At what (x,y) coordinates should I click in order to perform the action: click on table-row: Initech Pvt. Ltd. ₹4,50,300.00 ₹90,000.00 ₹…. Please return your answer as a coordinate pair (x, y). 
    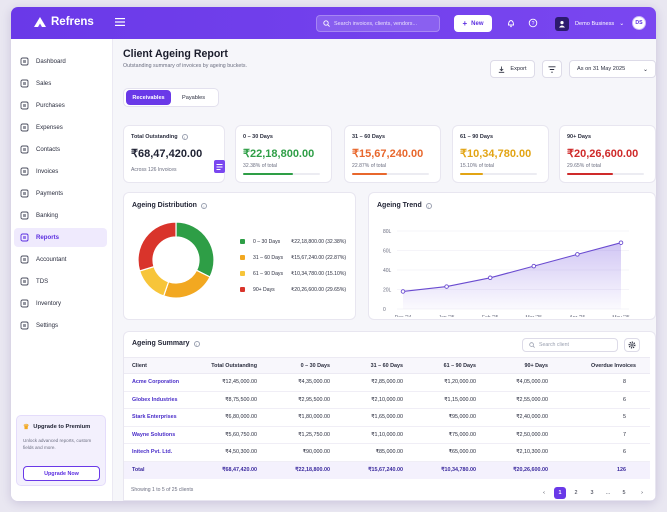
    Looking at the image, I should click on (387, 452).